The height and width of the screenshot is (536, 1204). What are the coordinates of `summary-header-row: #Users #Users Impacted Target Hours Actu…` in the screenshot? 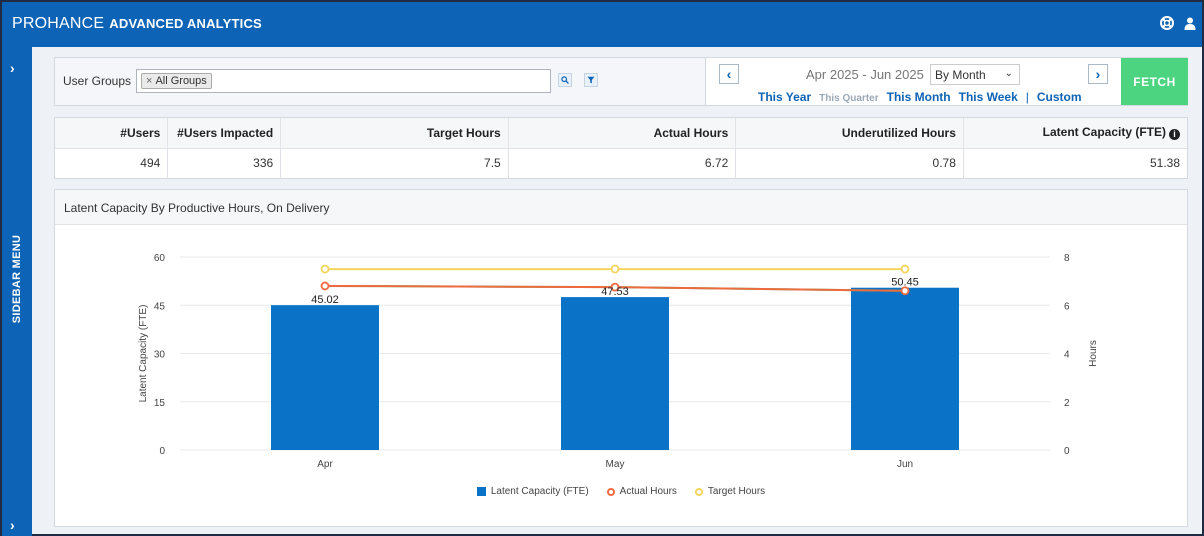 It's located at (621, 133).